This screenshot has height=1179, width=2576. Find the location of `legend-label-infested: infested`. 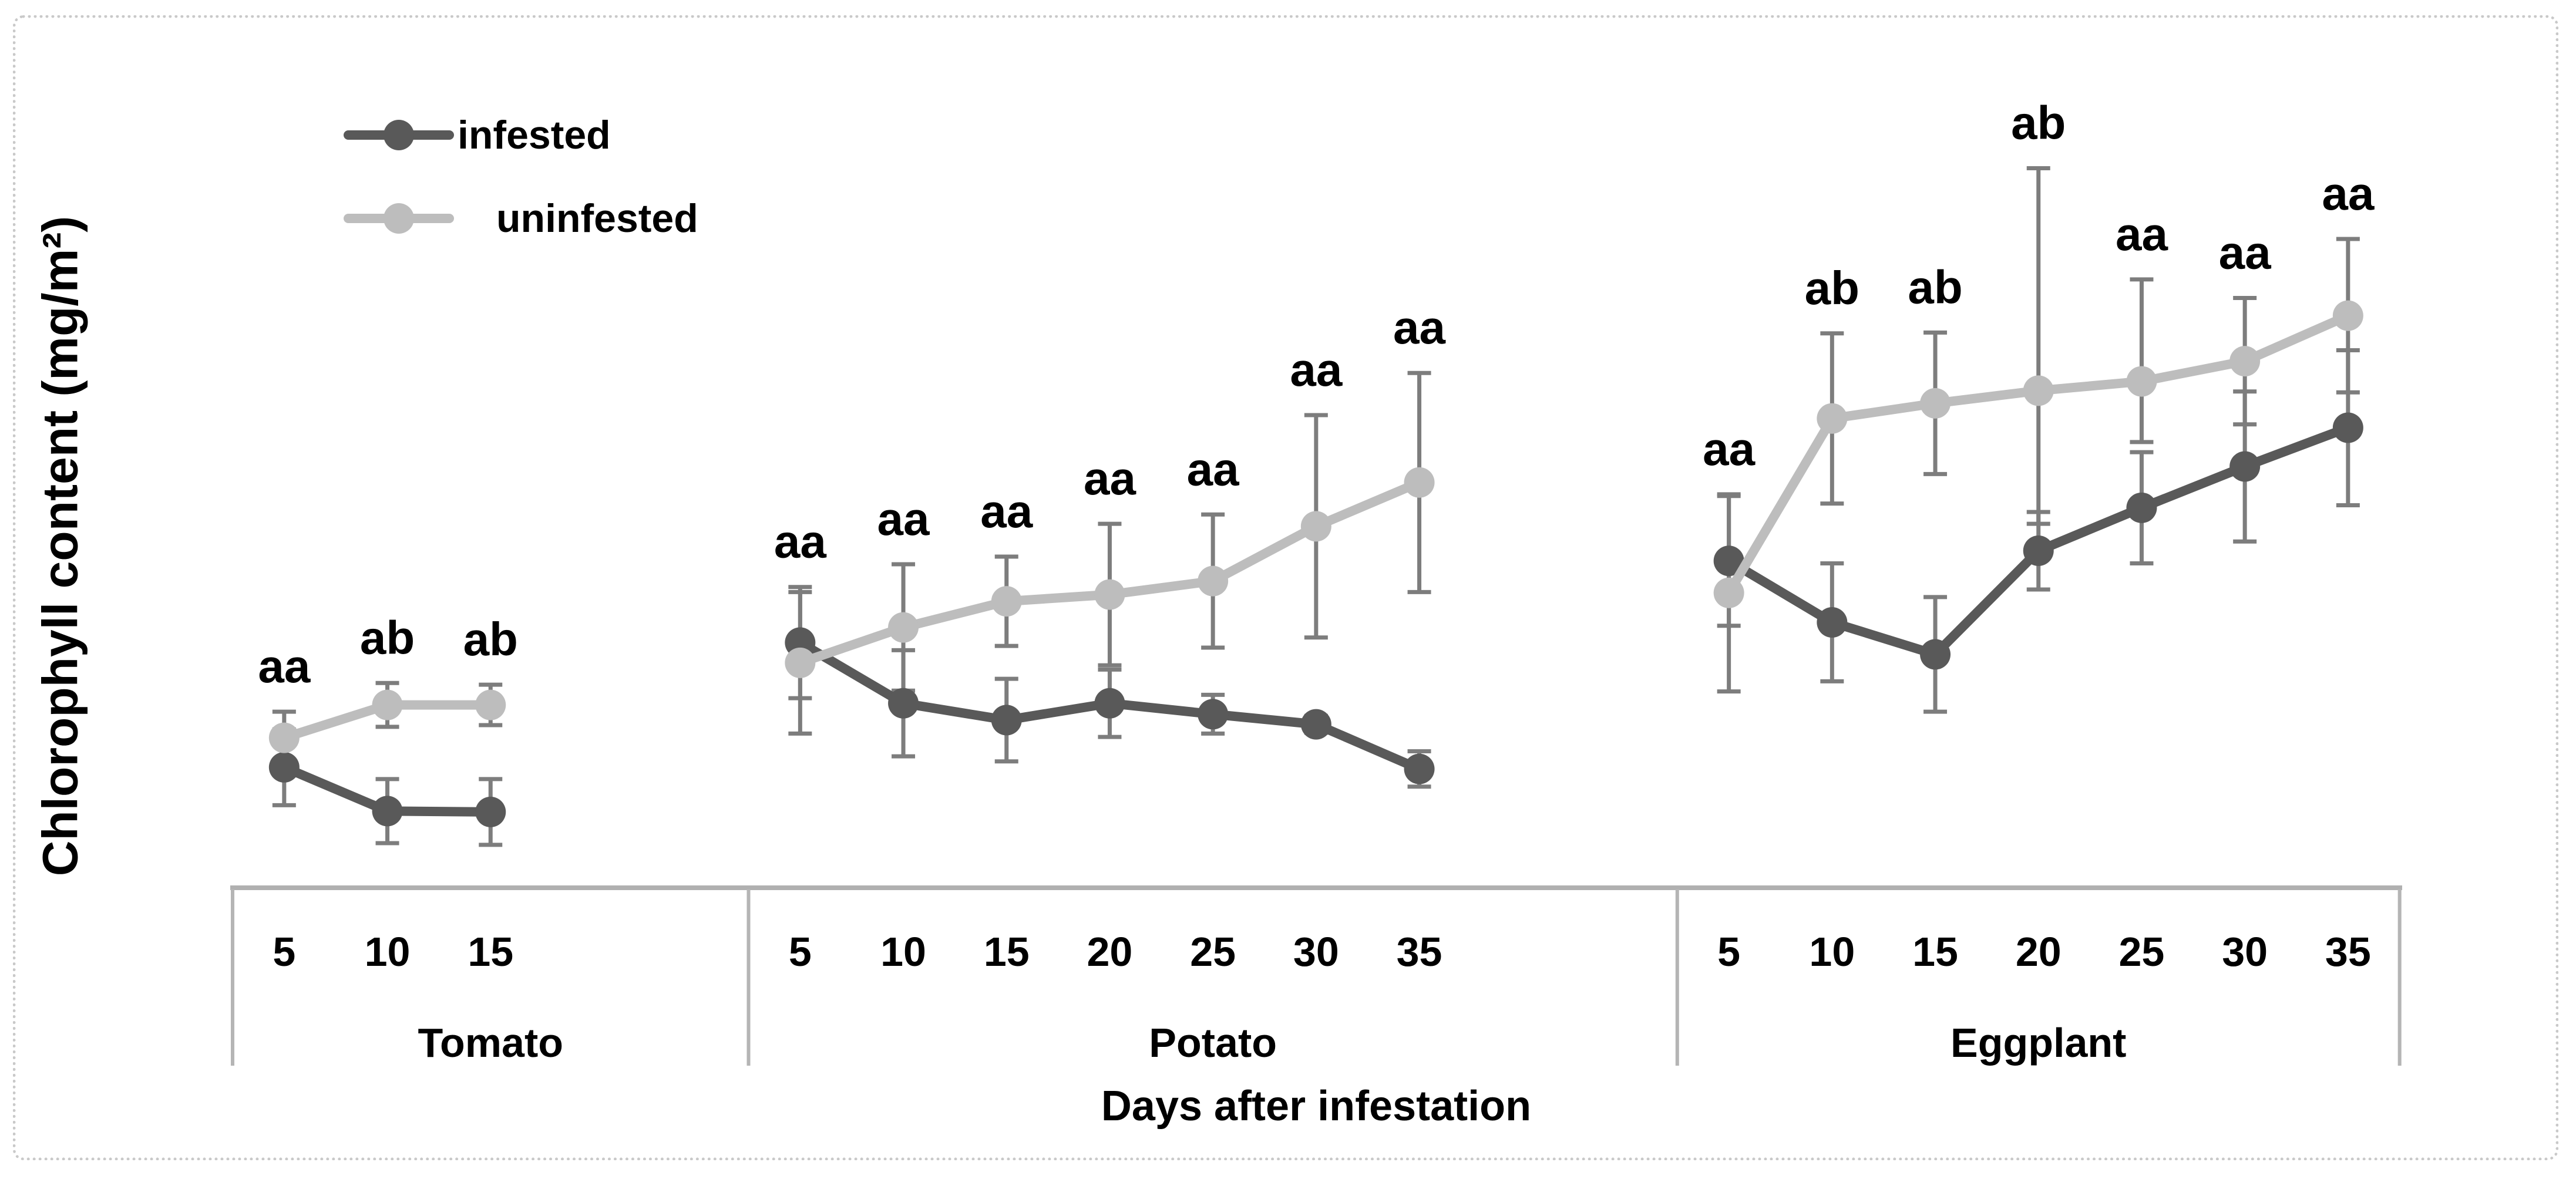

legend-label-infested: infested is located at coordinates (534, 135).